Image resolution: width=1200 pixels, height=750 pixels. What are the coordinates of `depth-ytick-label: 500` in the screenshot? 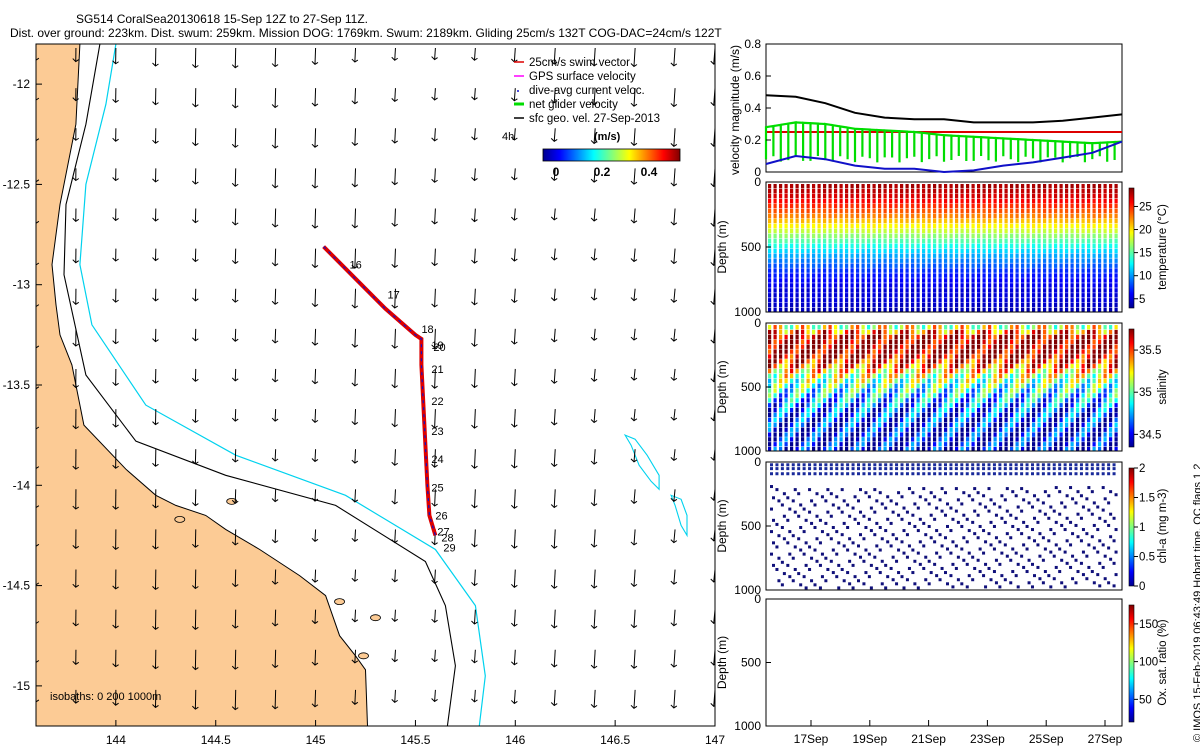 It's located at (751, 526).